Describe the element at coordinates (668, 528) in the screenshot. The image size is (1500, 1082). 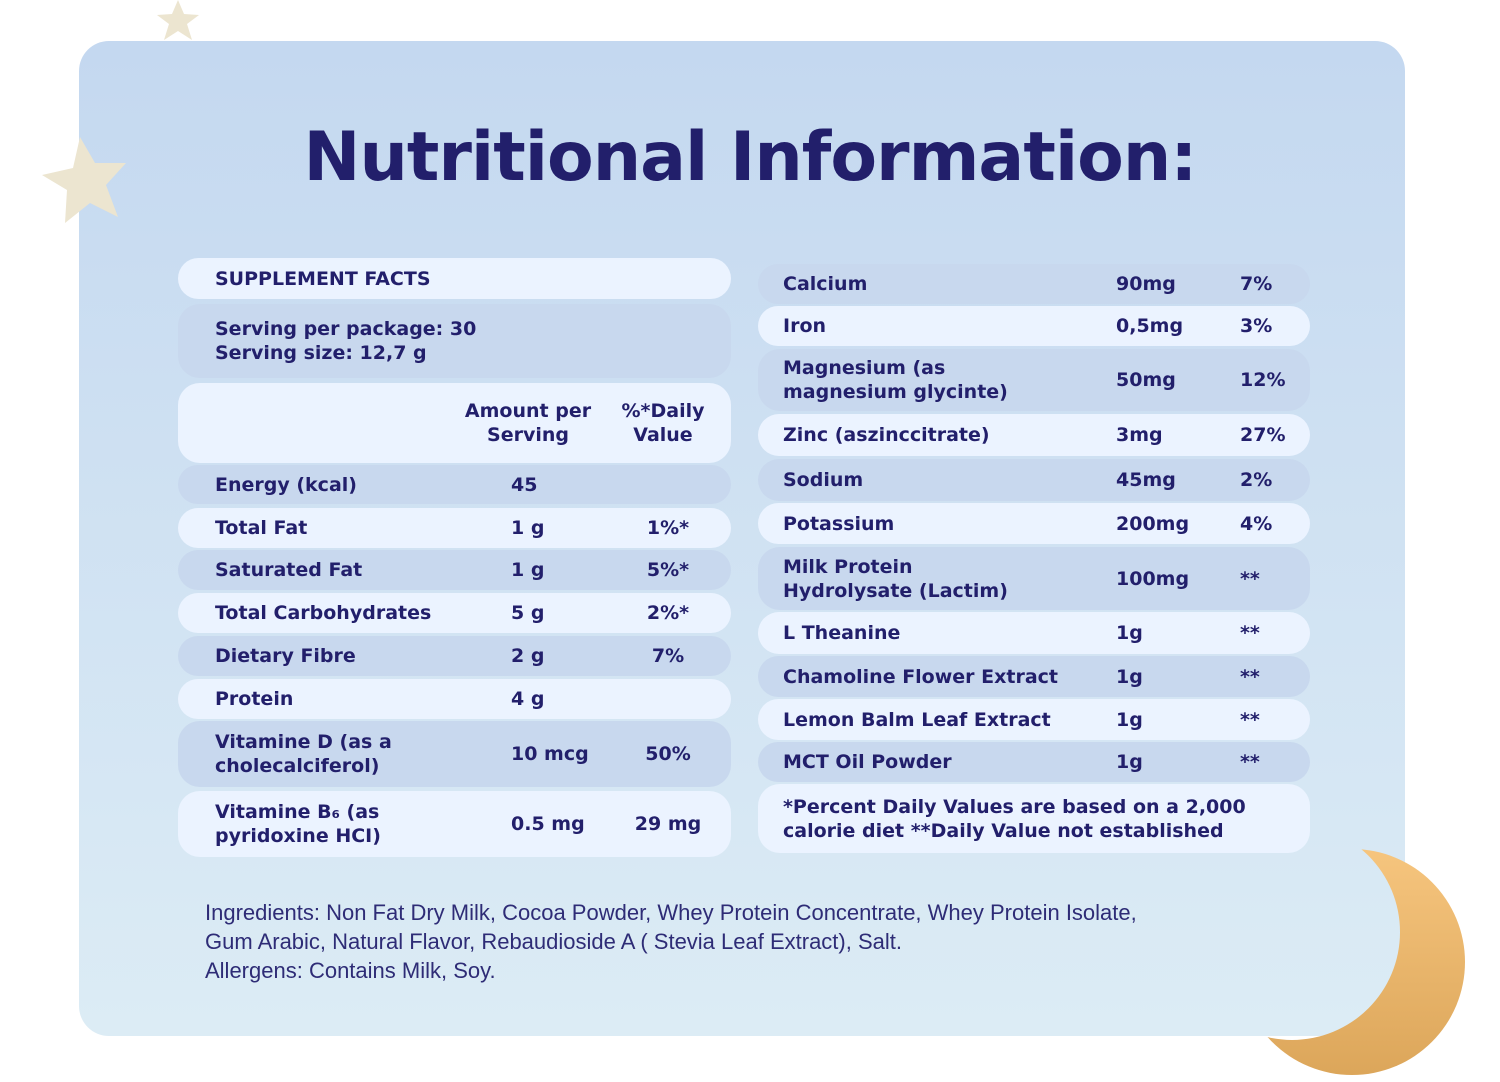
I see `nutrient-dv: 1%*` at that location.